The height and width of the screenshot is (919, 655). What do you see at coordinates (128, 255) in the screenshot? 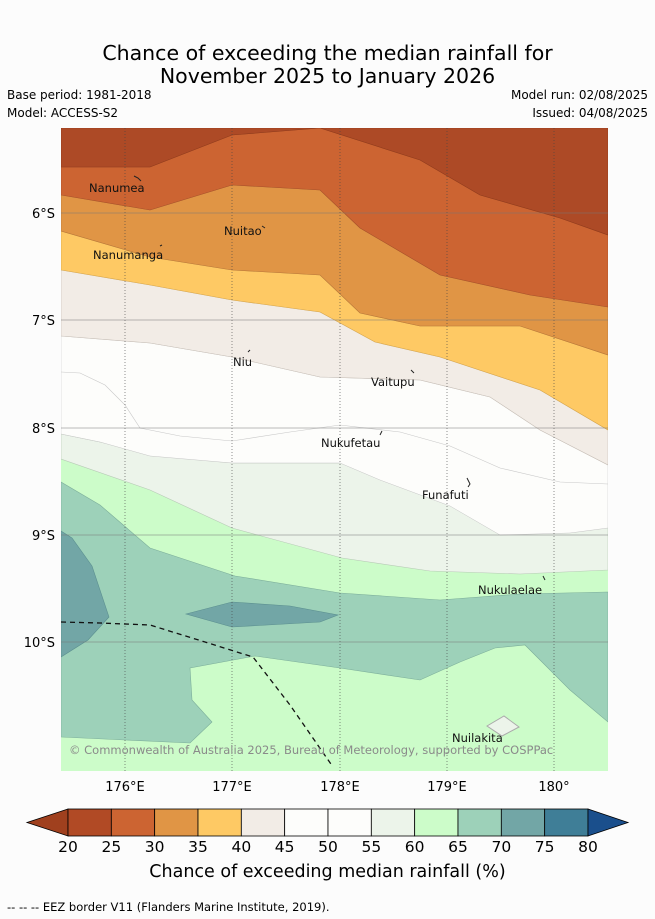
I see `place-label-nanumanga: Nanumanga` at bounding box center [128, 255].